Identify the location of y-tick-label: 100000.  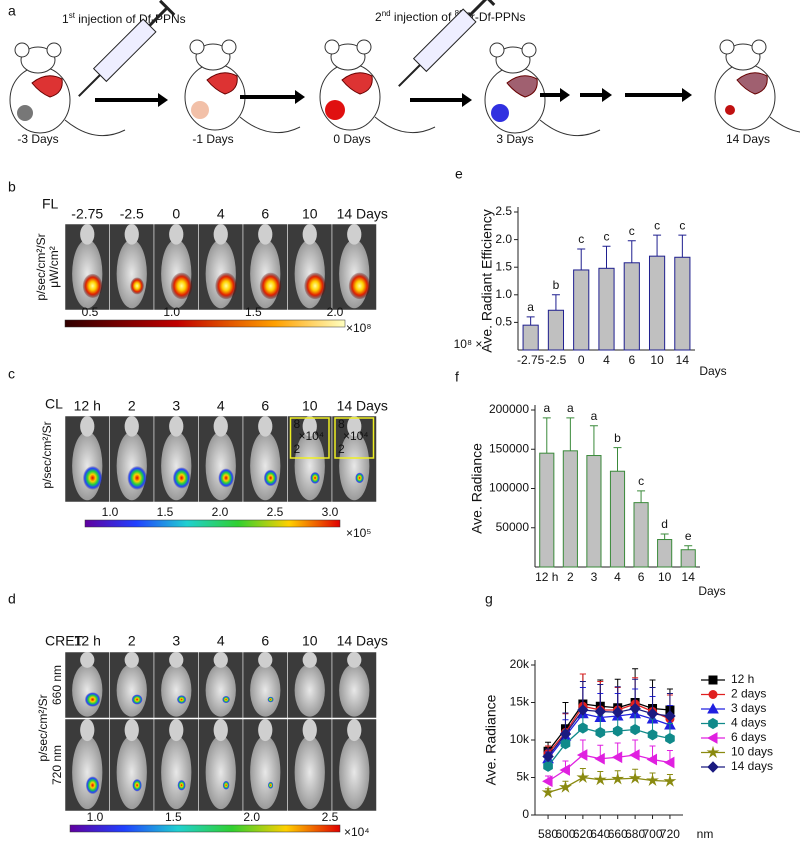
(509, 488).